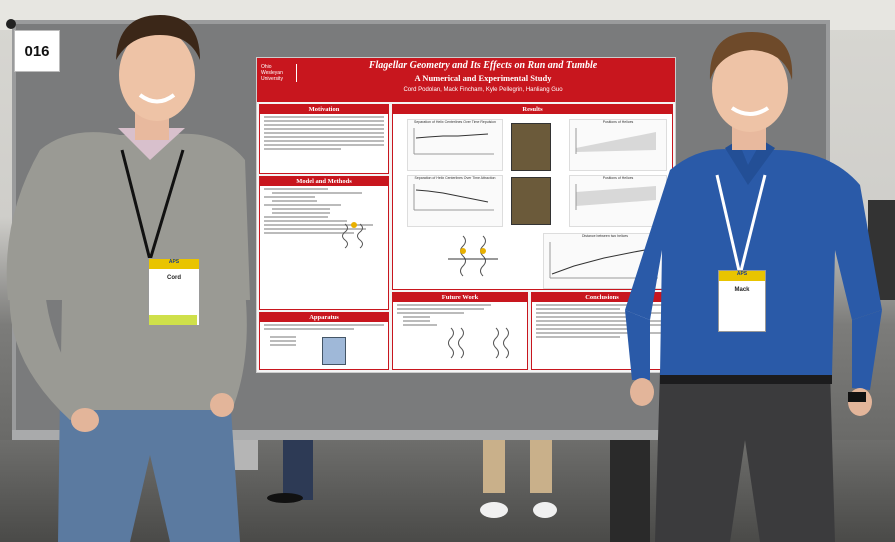  Describe the element at coordinates (483, 78) in the screenshot. I see `poster-subtitle: A Numerical and Experimental Study` at that location.